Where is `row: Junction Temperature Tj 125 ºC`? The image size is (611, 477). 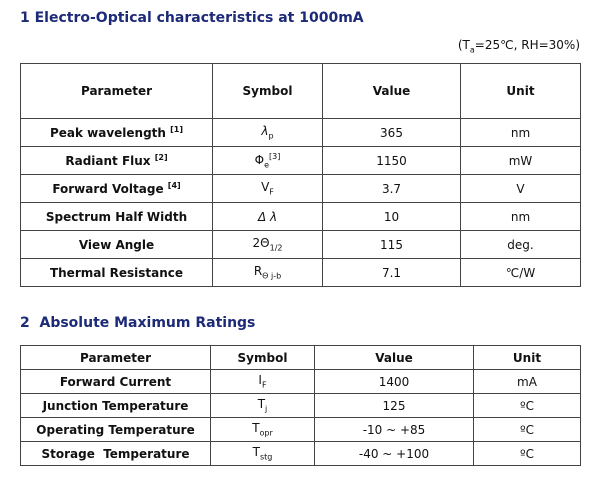 row: Junction Temperature Tj 125 ºC is located at coordinates (300, 405).